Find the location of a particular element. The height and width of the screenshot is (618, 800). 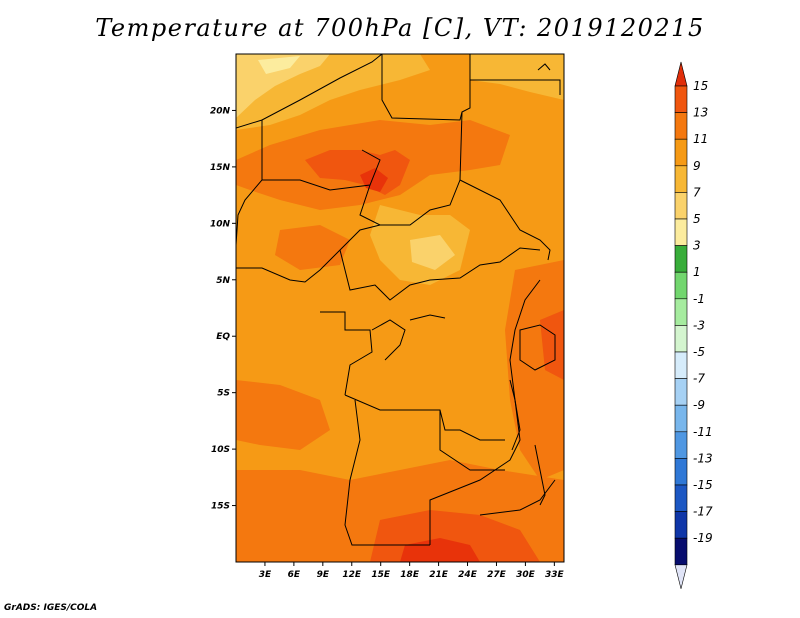

lat-tick-label: EQ is located at coordinates (223, 337).